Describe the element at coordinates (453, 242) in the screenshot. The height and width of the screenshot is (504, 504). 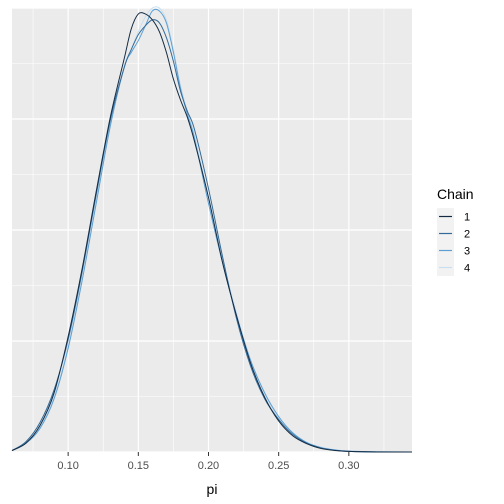
I see `legend-items: 1 2 3 4` at that location.